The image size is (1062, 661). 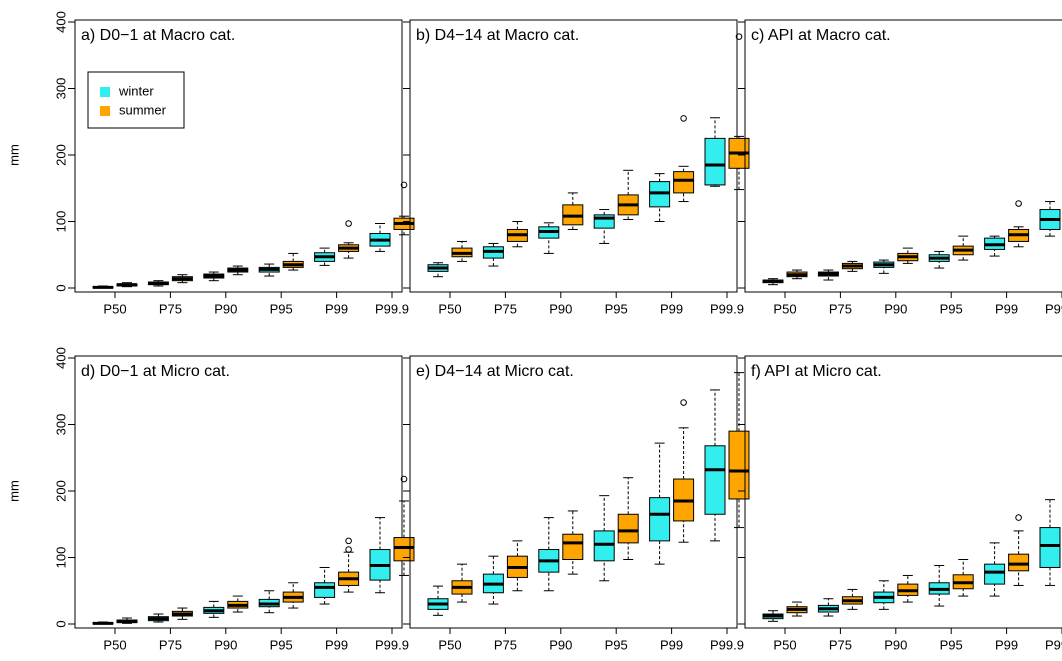 What do you see at coordinates (821, 35) in the screenshot?
I see `panel-title: c) API at Macro cat.` at bounding box center [821, 35].